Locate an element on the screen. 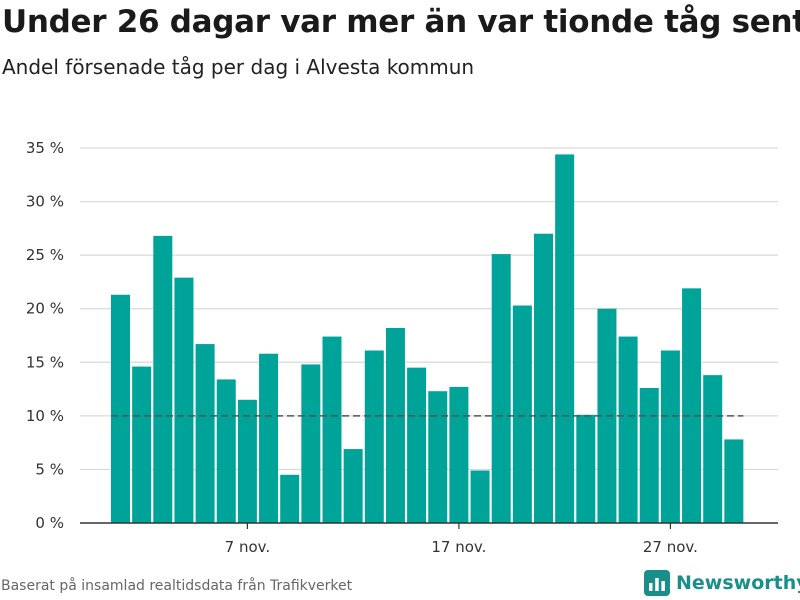 The image size is (800, 600). y-tick-label: 0 % is located at coordinates (49, 523).